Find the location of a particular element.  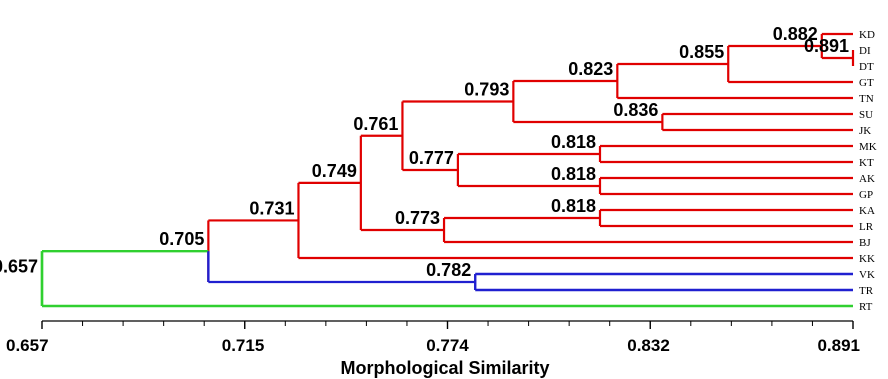

x-tick-label: 0.774 is located at coordinates (447, 345).